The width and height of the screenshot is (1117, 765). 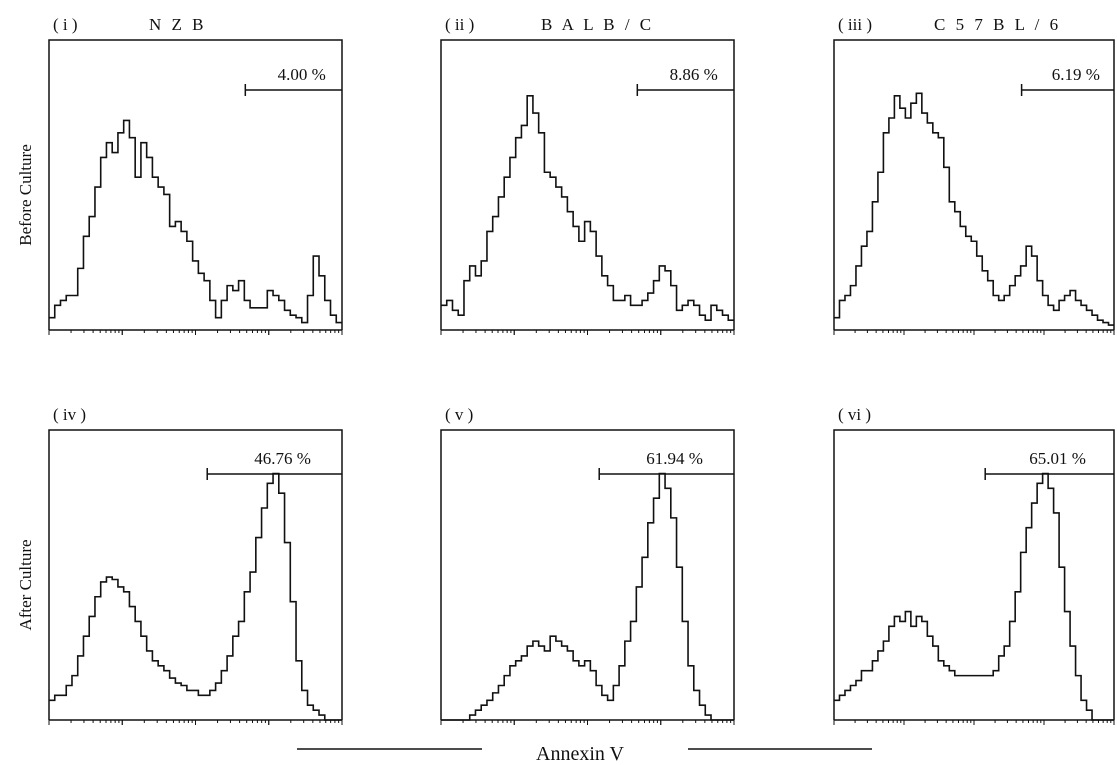 I want to click on panel-number-label: ( i ), so click(x=65, y=24).